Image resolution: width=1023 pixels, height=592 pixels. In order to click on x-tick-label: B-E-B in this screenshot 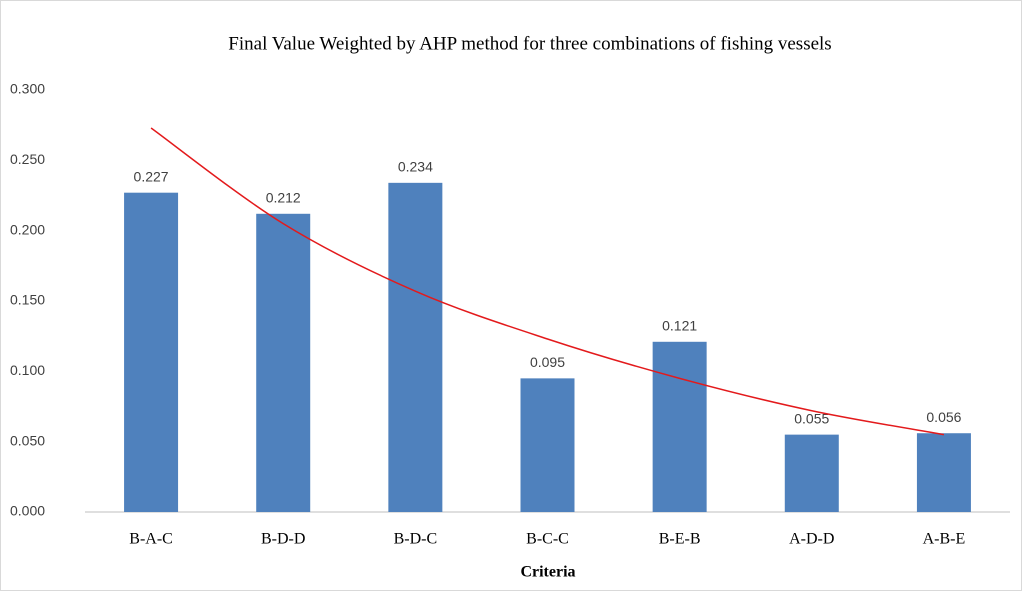, I will do `click(680, 539)`.